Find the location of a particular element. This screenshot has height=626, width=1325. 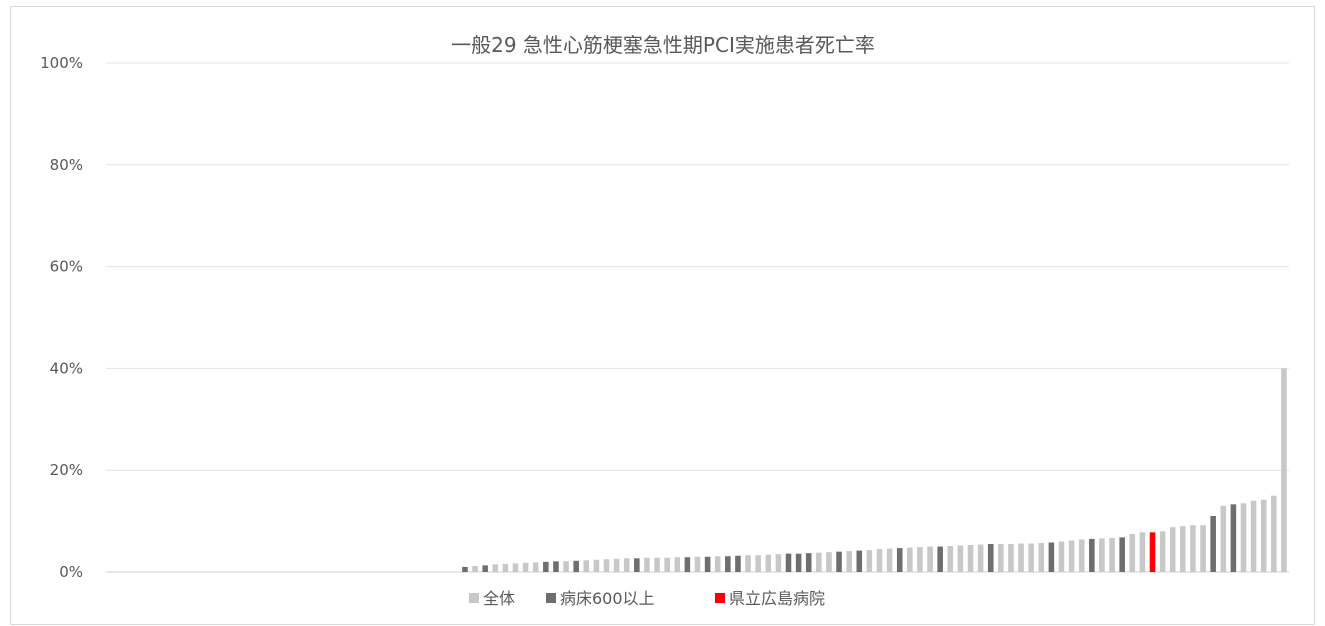

legend-swatch-self is located at coordinates (720, 598).